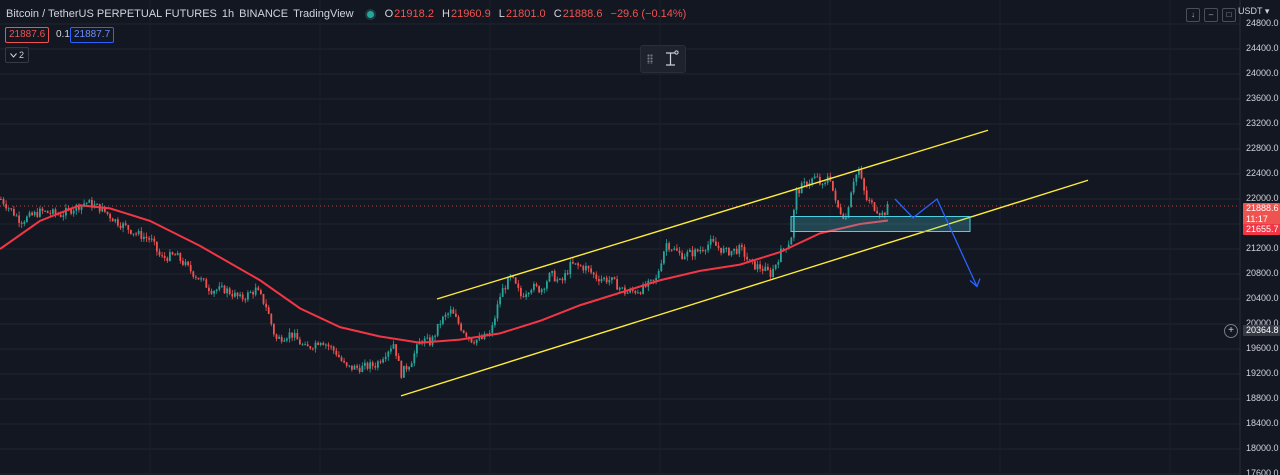 Image resolution: width=1280 pixels, height=475 pixels. What do you see at coordinates (323, 14) in the screenshot?
I see `source-label: TradingView` at bounding box center [323, 14].